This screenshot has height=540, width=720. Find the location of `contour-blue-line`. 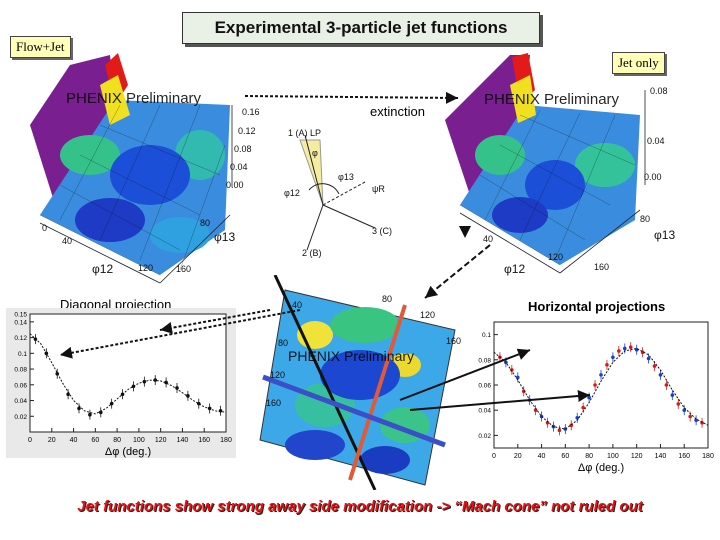

contour-blue-line is located at coordinates (354, 411).